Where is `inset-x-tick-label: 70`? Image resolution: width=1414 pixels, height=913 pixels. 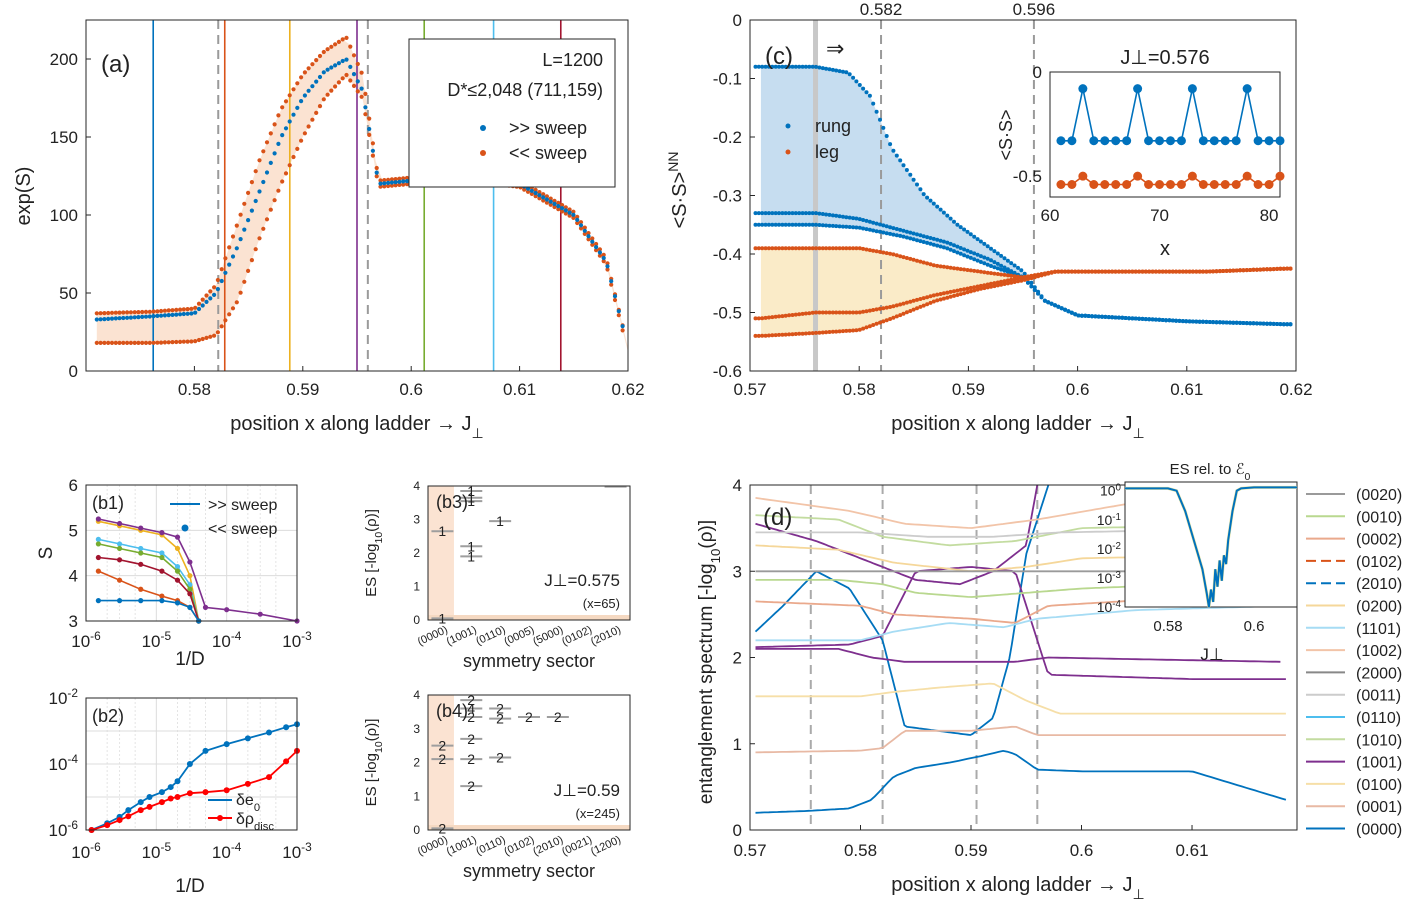 inset-x-tick-label: 70 is located at coordinates (1159, 215).